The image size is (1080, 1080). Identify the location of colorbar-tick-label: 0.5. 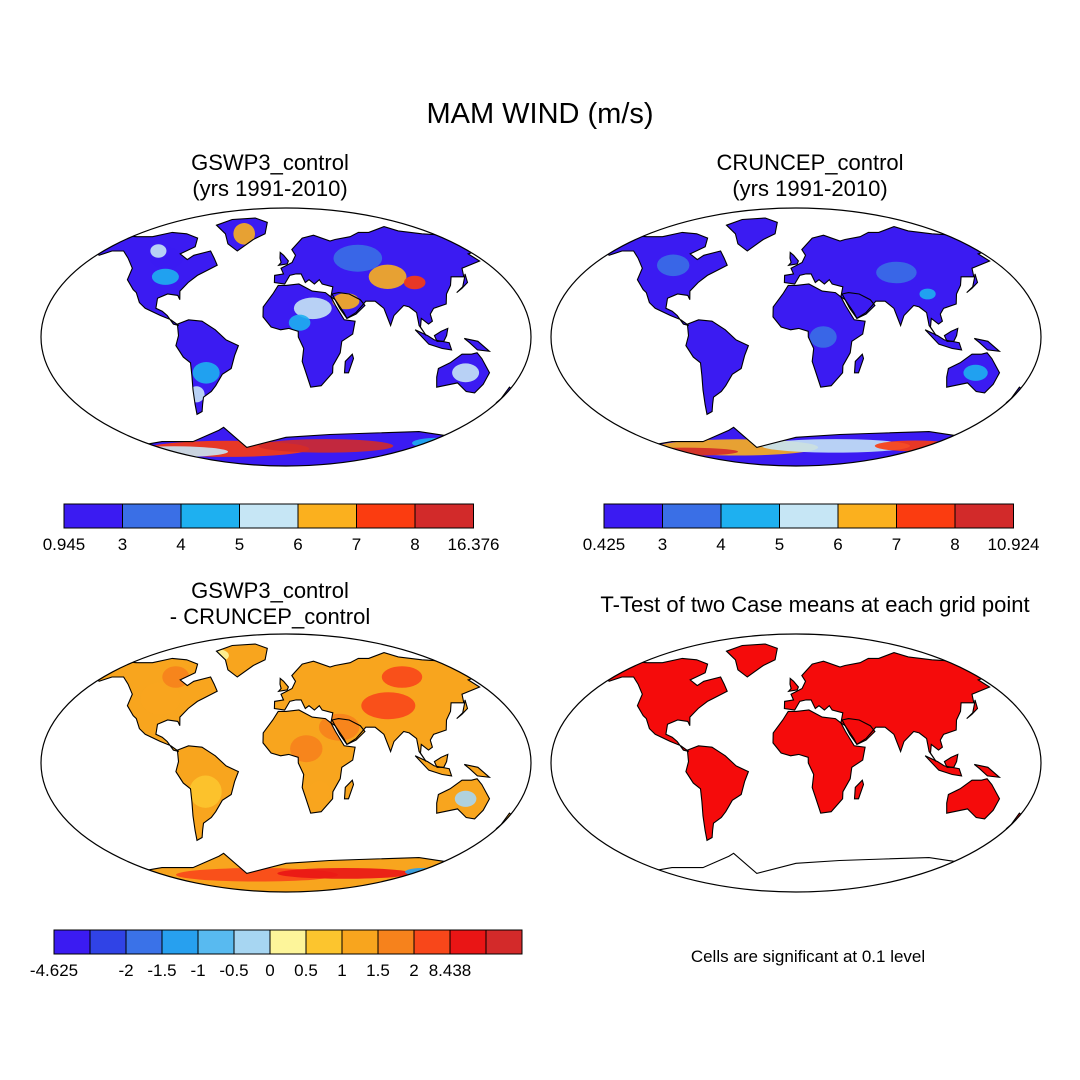
(306, 970).